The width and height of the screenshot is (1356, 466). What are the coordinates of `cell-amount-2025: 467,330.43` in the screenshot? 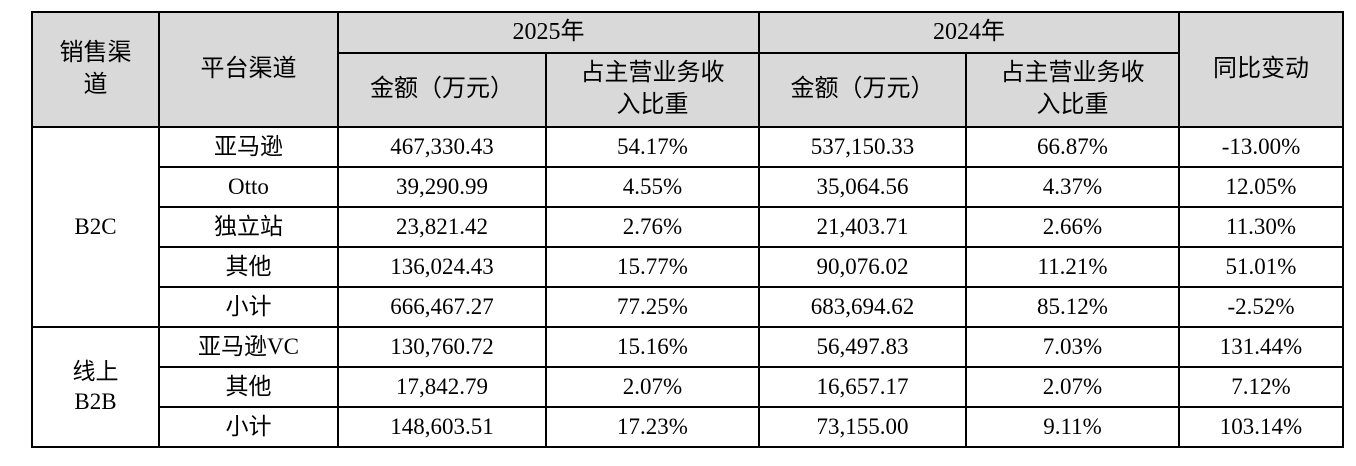 It's located at (442, 147).